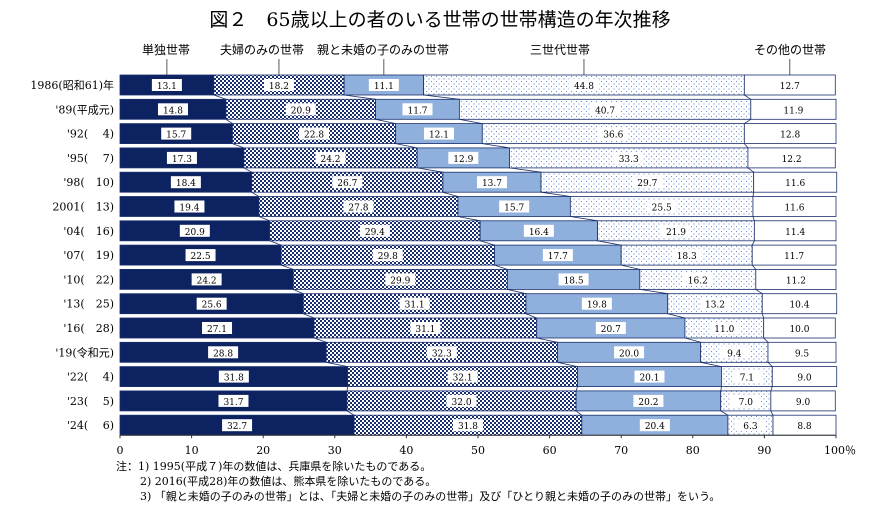 Image resolution: width=870 pixels, height=514 pixels. What do you see at coordinates (649, 379) in the screenshot?
I see `value-label: 20.1` at bounding box center [649, 379].